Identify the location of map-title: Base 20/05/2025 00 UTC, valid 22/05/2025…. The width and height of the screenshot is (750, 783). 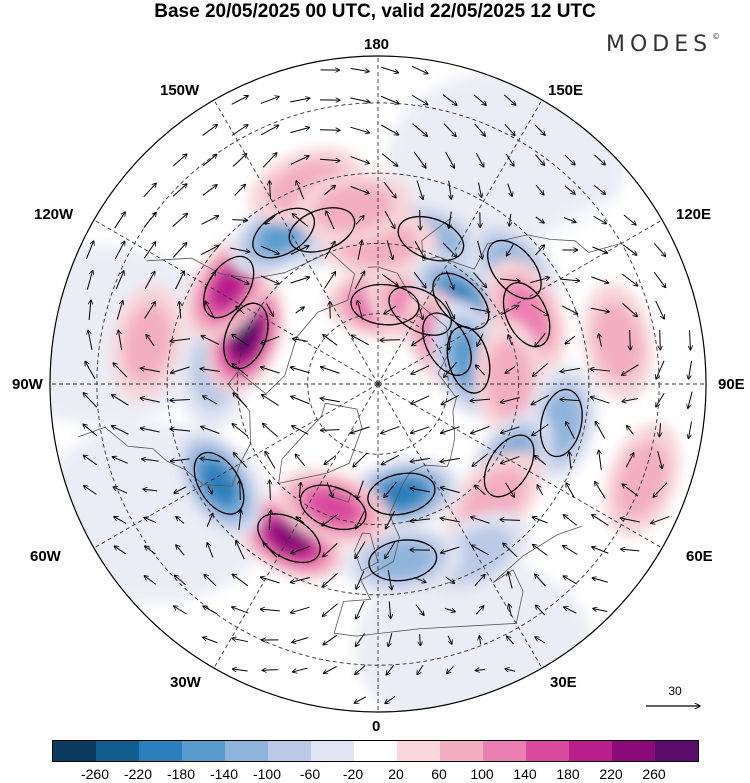
(375, 11).